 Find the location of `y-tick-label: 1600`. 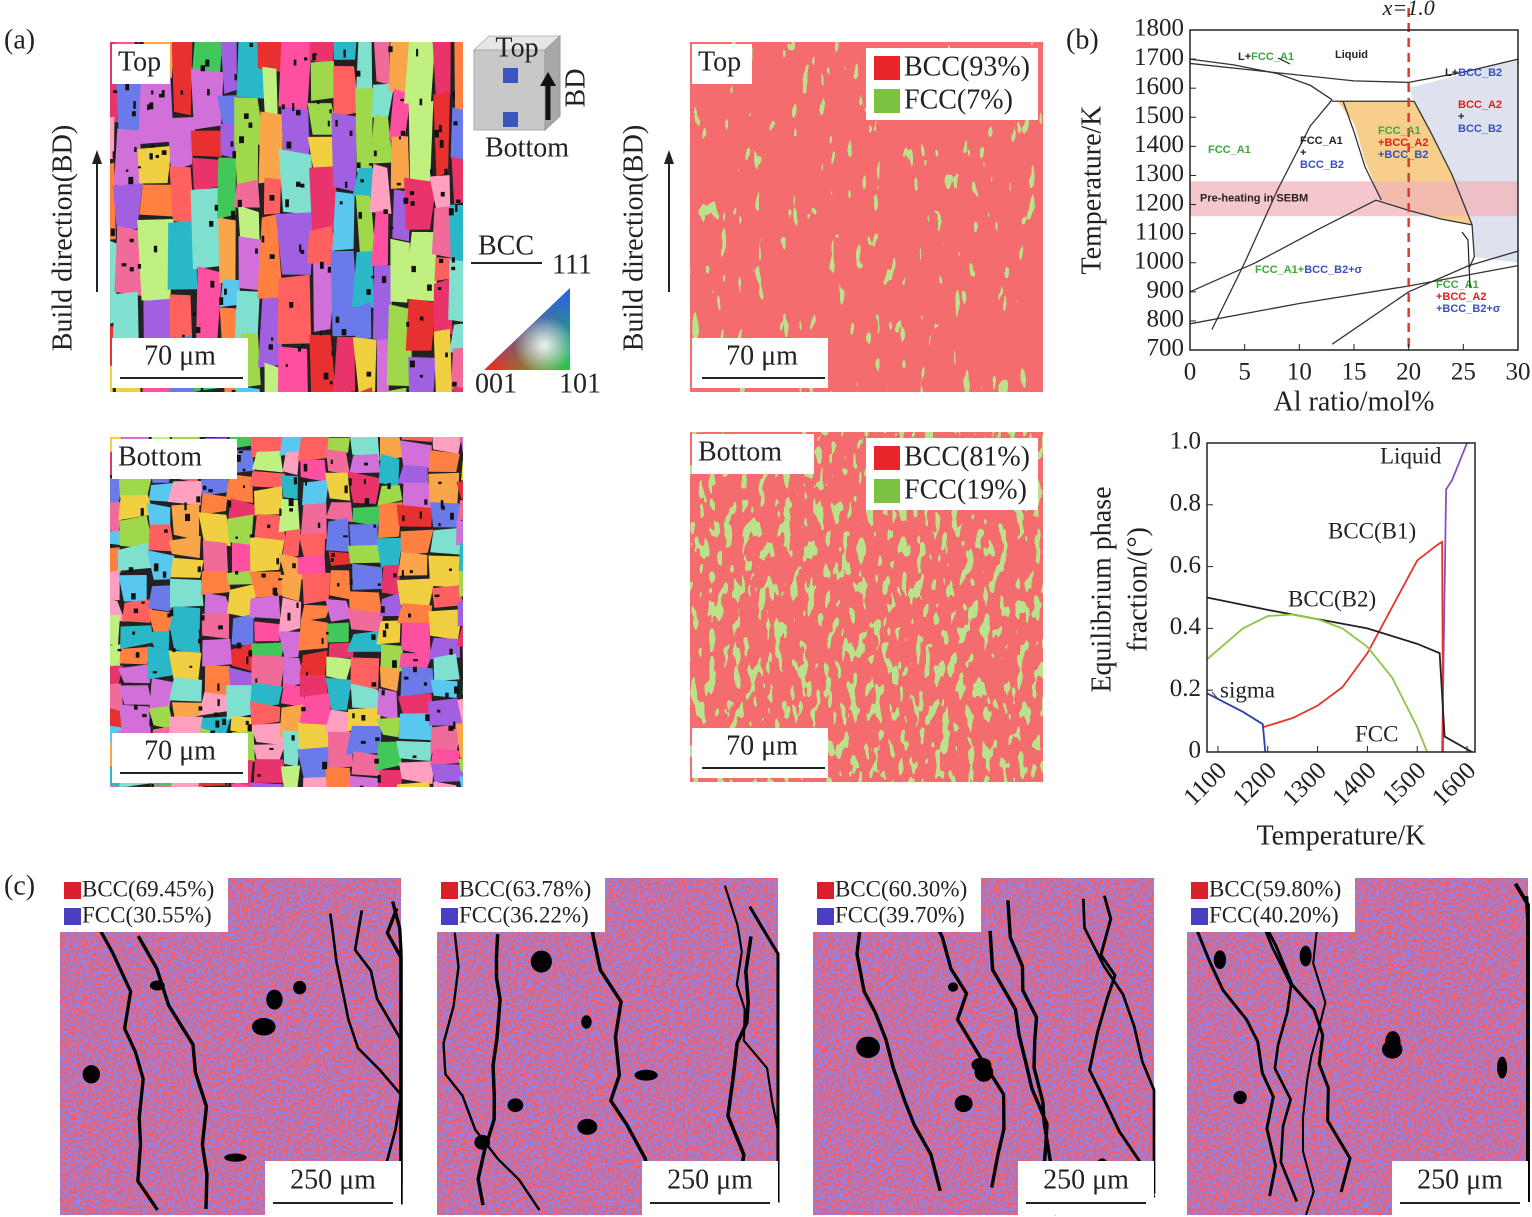

y-tick-label: 1600 is located at coordinates (1159, 86).